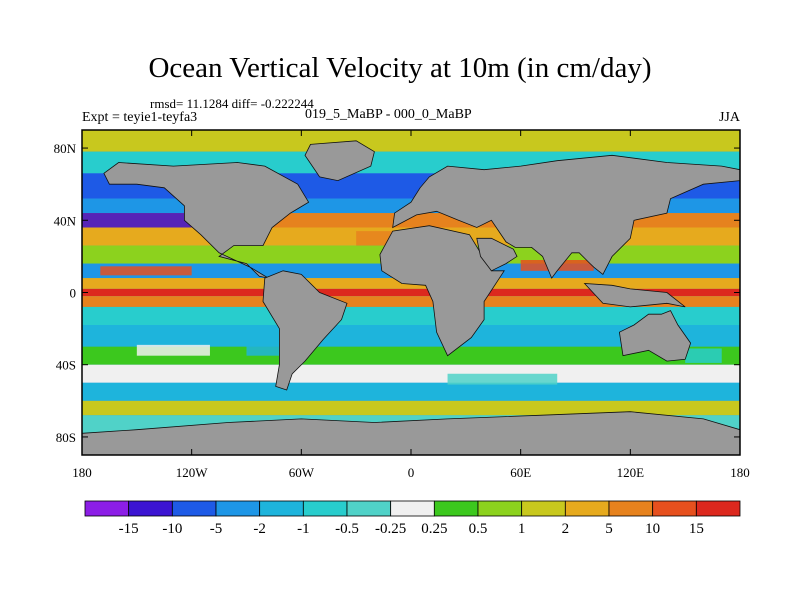 This screenshot has width=800, height=600. I want to click on colorbar-label: 0.5, so click(478, 529).